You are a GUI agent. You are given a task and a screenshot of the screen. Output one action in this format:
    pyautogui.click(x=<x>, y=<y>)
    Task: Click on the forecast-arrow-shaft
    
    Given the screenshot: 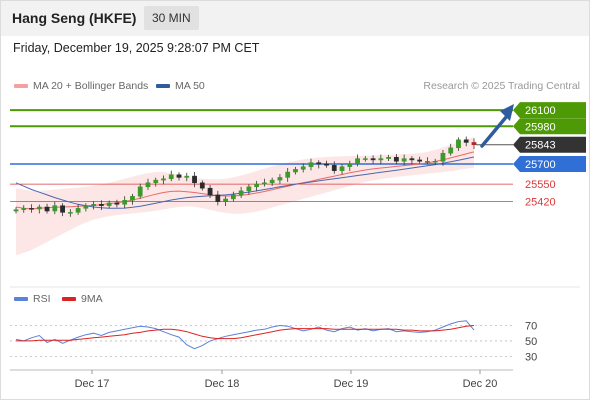 What is the action you would take?
    pyautogui.click(x=494, y=131)
    